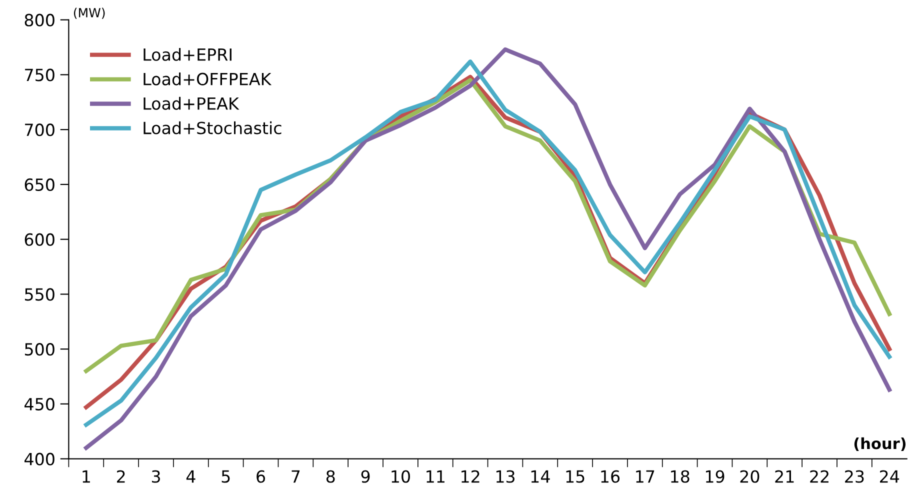 This screenshot has height=496, width=916. Describe the element at coordinates (715, 476) in the screenshot. I see `x-tick-label: 19` at that location.